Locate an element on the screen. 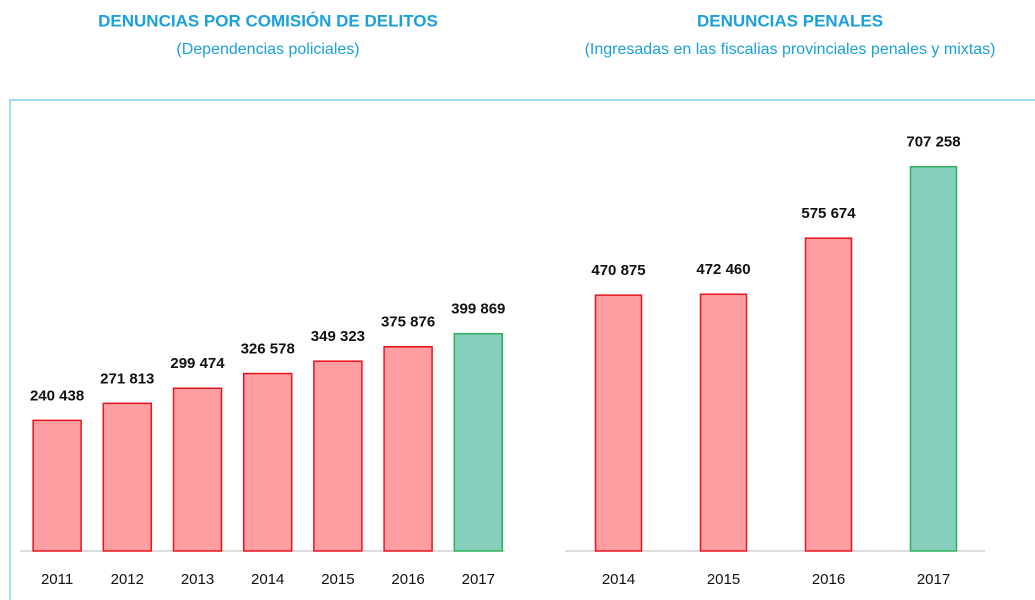  value-label: 375 876 is located at coordinates (408, 322).